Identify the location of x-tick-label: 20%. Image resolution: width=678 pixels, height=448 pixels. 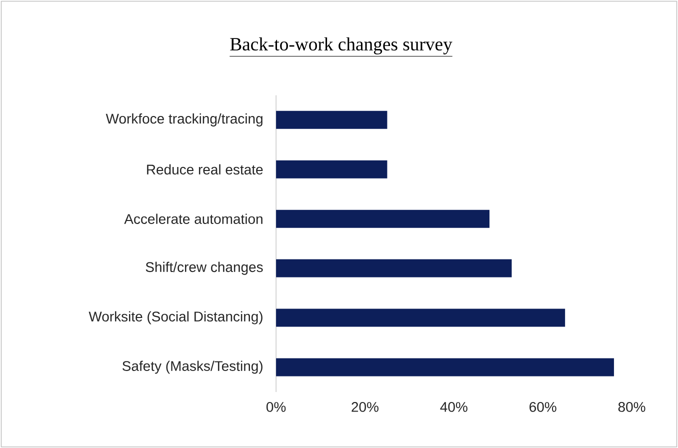
(365, 407).